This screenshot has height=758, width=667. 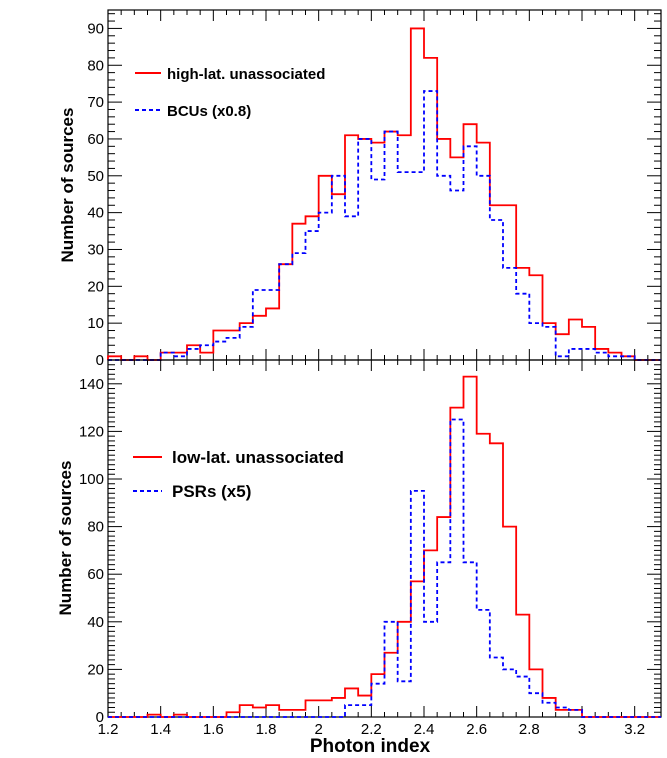 I want to click on top-legend-label-high-lat: high-lat. unassociated, so click(x=246, y=74).